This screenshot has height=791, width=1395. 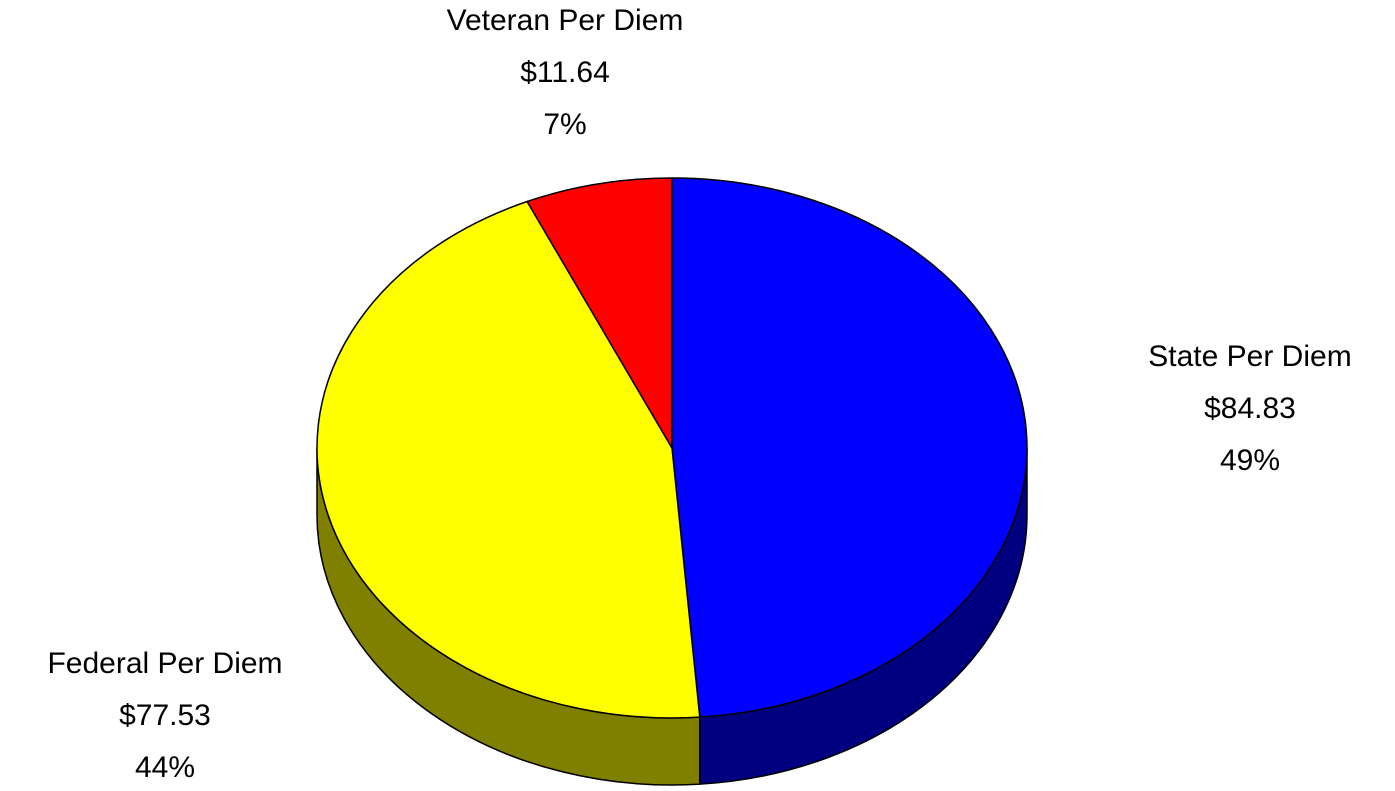 I want to click on percent-label: 44%, so click(x=165, y=767).